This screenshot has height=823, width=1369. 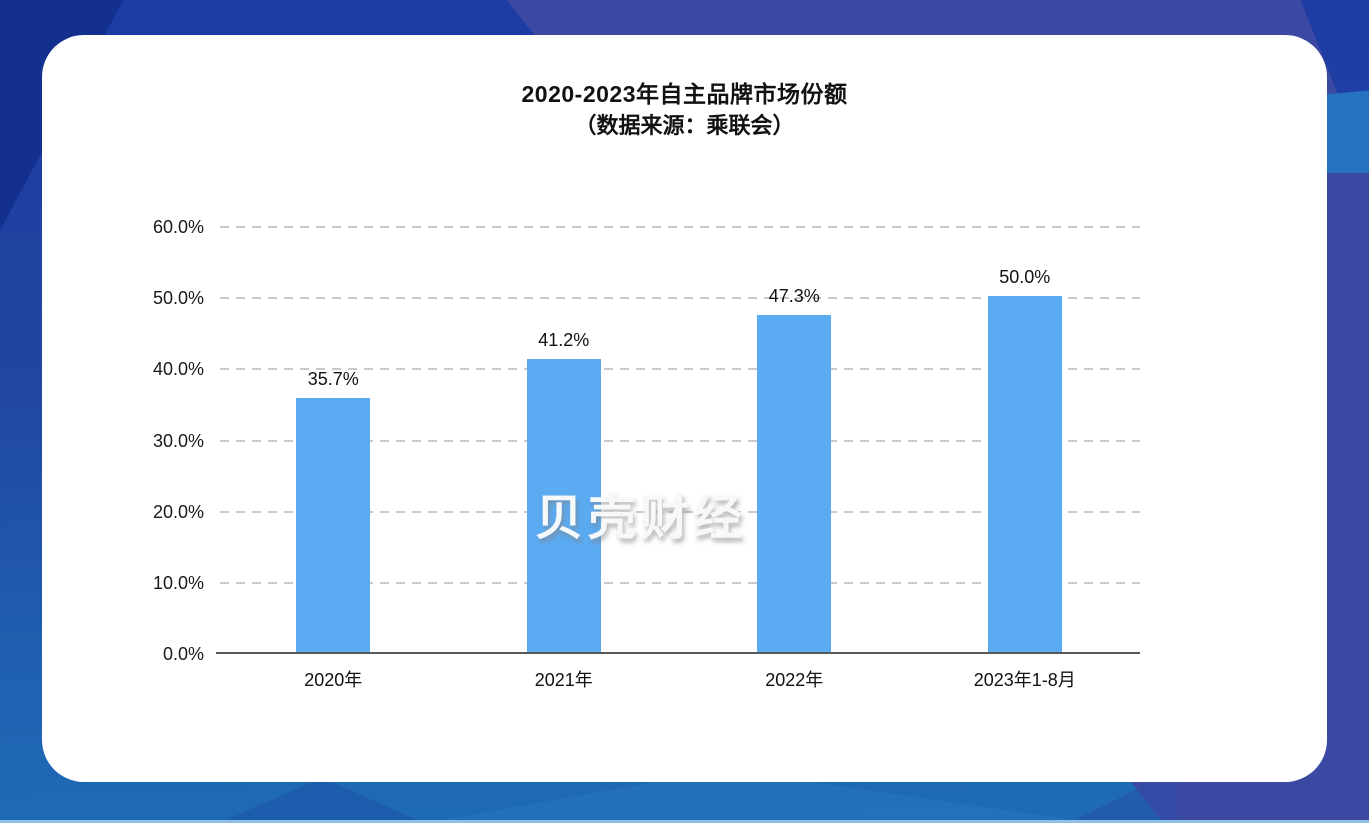 What do you see at coordinates (678, 653) in the screenshot?
I see `x-axis-line` at bounding box center [678, 653].